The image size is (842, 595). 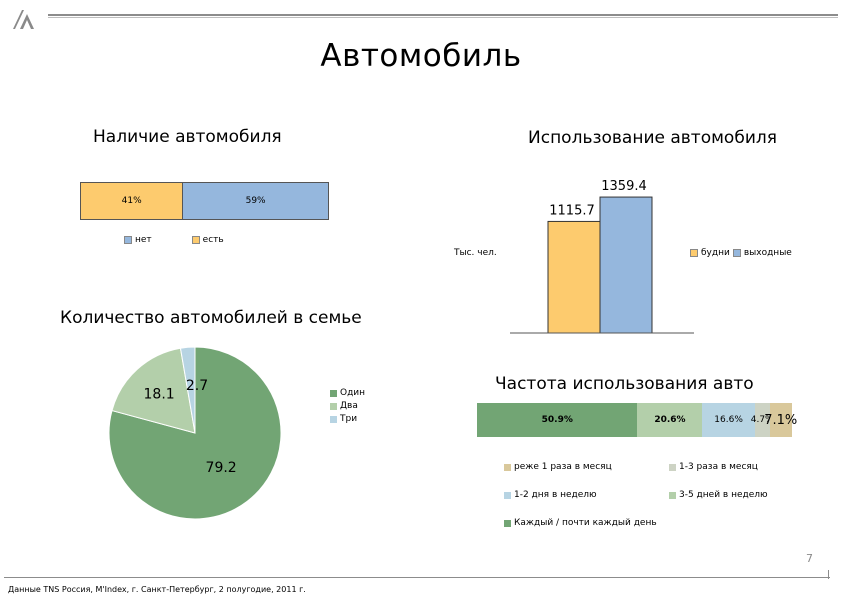 I want to click on slide-title: Автомобиль, so click(x=421, y=56).